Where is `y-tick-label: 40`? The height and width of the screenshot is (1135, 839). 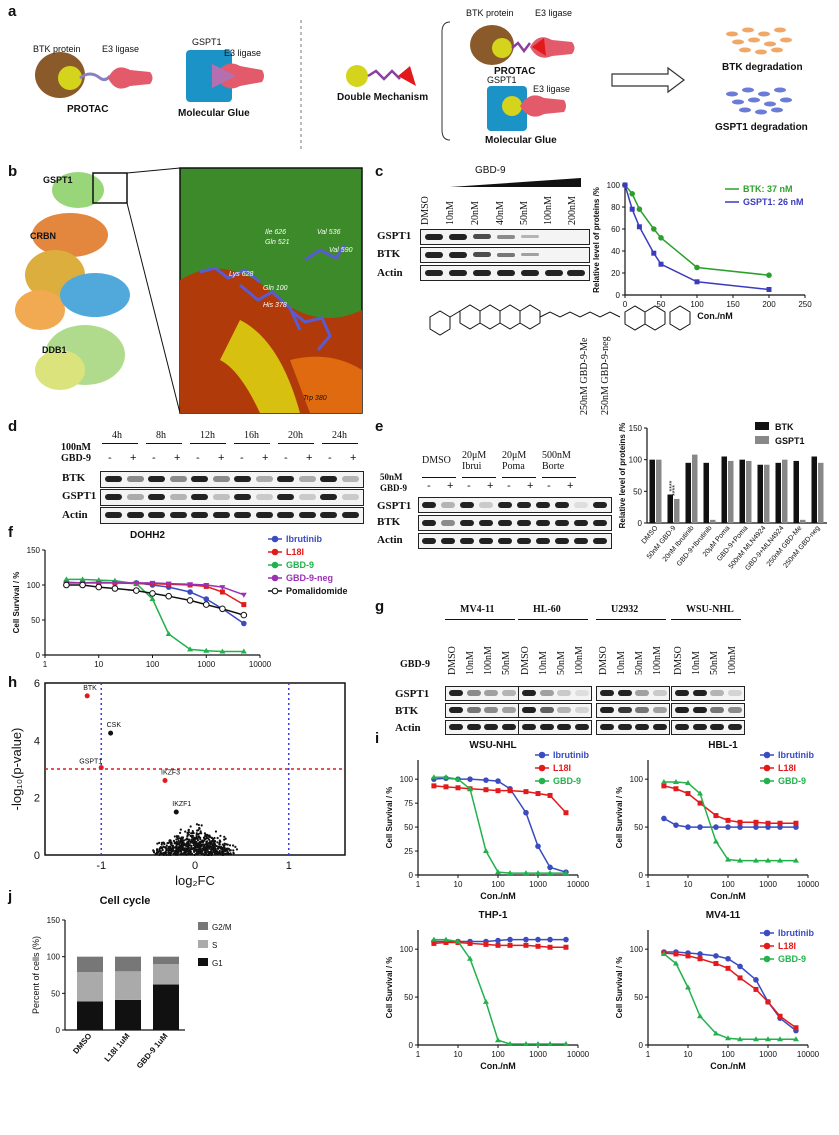 y-tick-label: 40 is located at coordinates (615, 251).